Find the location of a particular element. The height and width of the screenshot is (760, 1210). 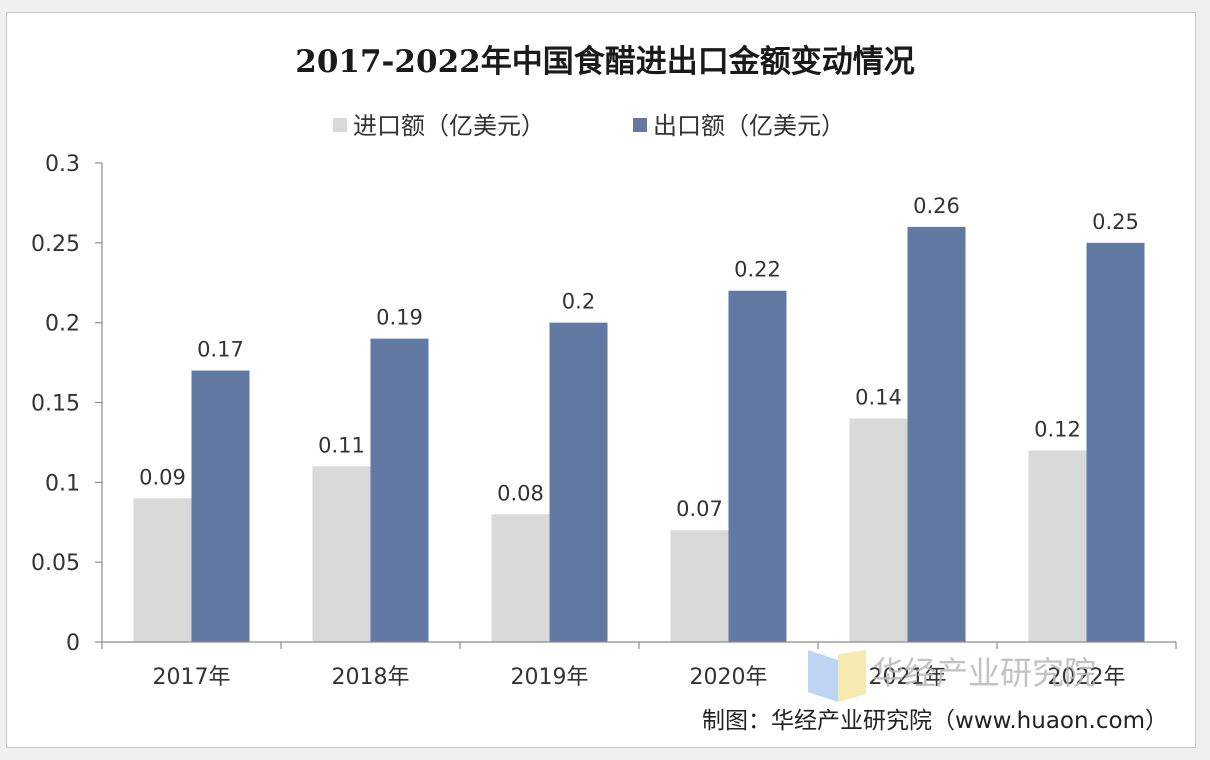

legend: 进口额（亿美元） 出口额（亿美元） is located at coordinates (589, 126).